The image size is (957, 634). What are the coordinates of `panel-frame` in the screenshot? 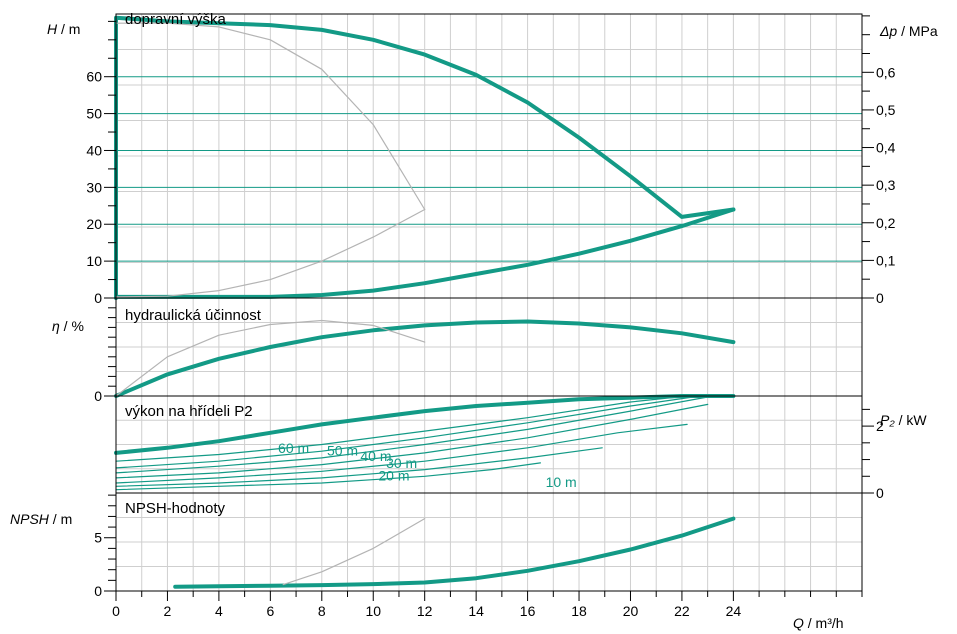 It's located at (489, 542).